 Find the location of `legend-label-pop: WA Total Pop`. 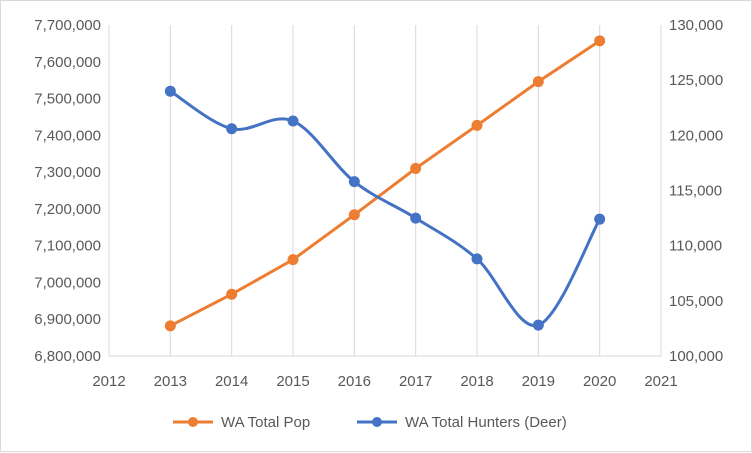

legend-label-pop: WA Total Pop is located at coordinates (265, 422).